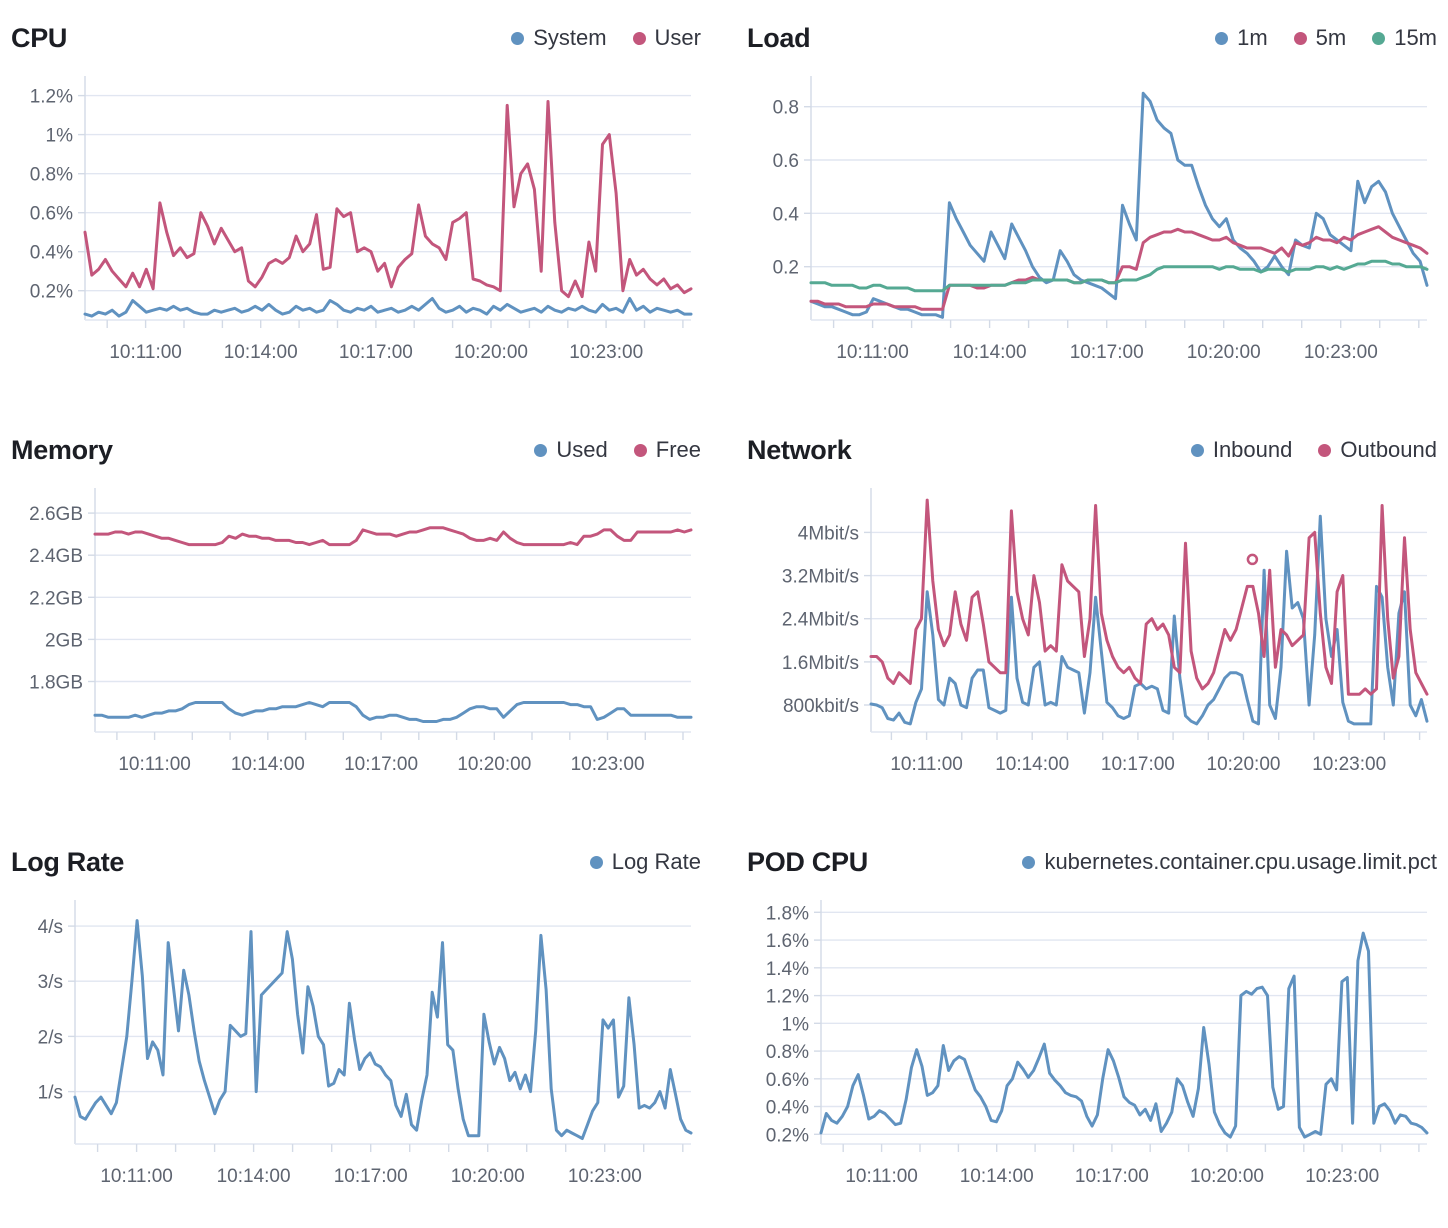  Describe the element at coordinates (787, 1135) in the screenshot. I see `y-tick-label: 0.2%` at that location.